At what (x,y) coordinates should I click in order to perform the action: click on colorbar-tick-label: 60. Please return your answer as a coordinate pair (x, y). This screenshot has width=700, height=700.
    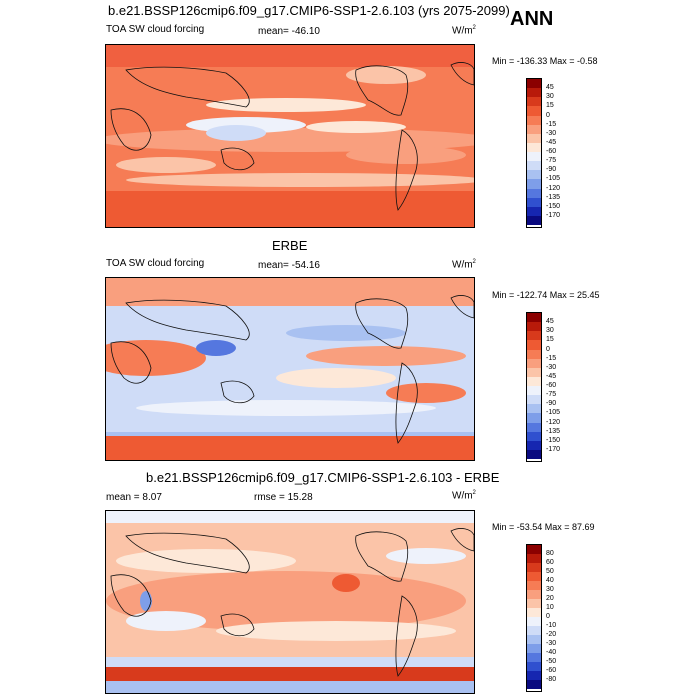
    Looking at the image, I should click on (550, 562).